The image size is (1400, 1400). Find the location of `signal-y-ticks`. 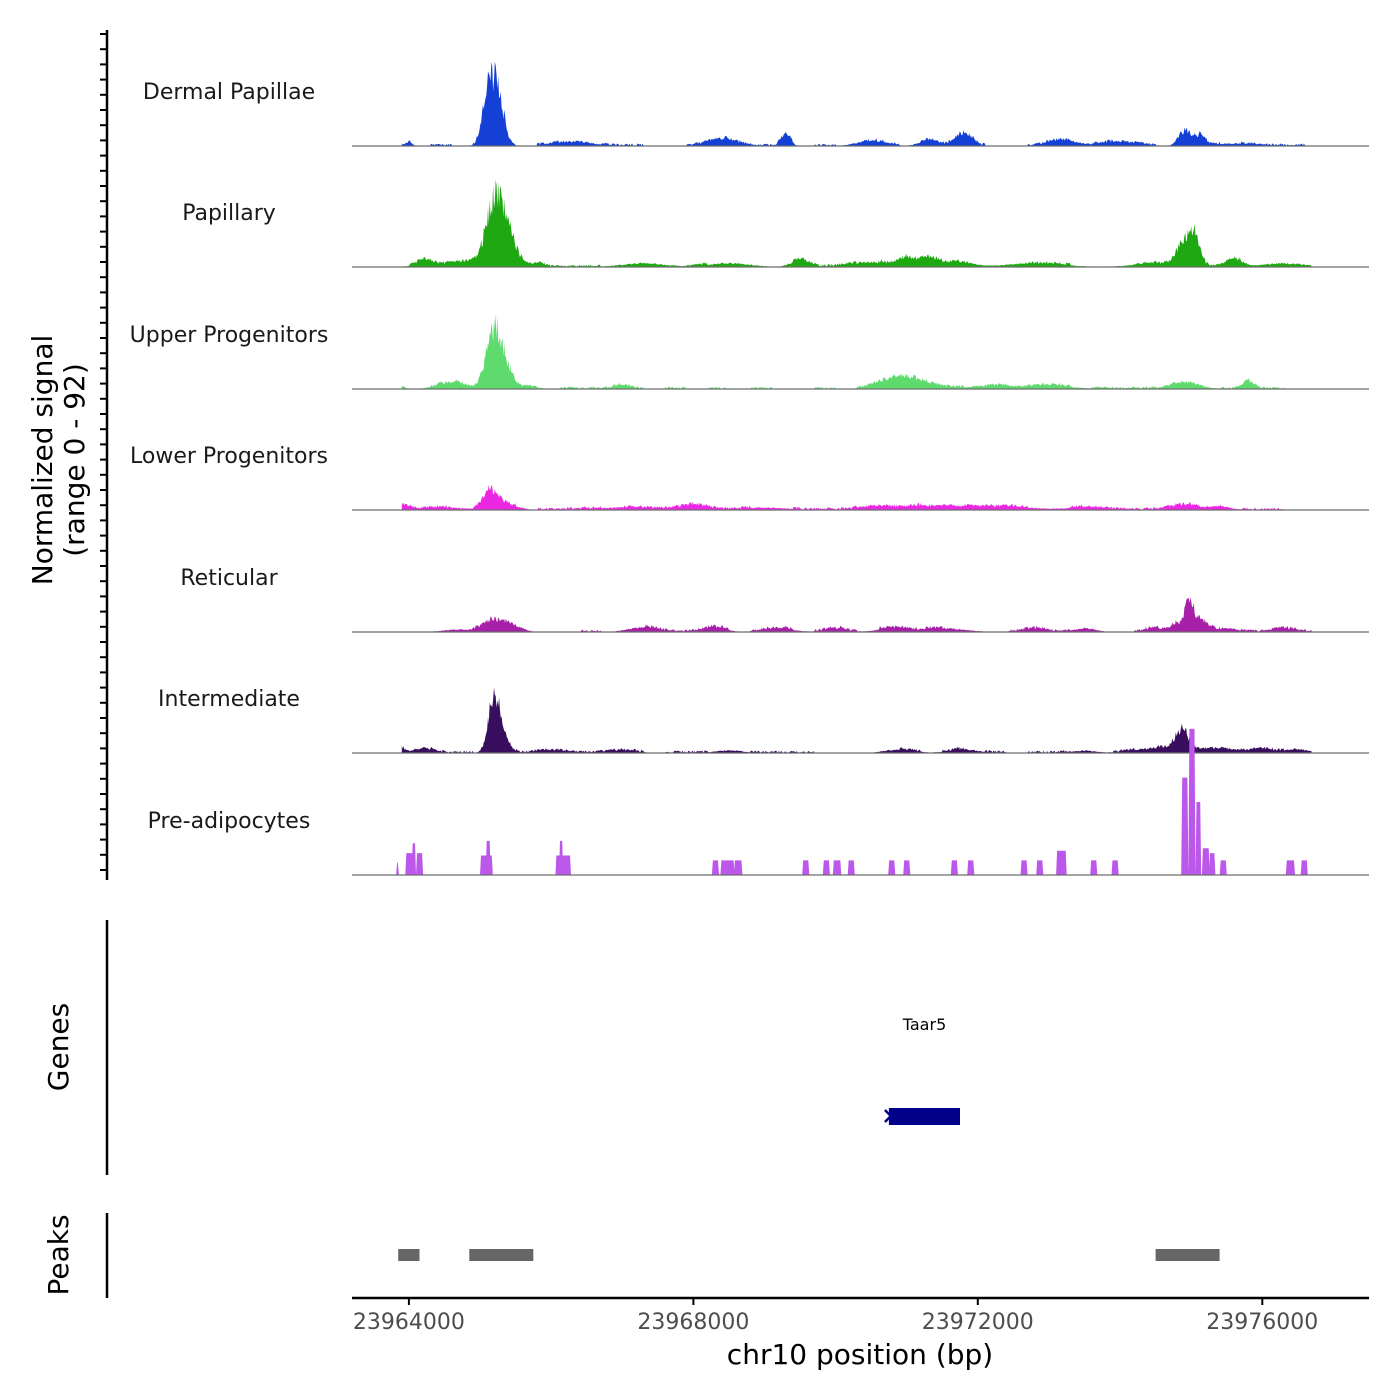

signal-y-ticks is located at coordinates (103, 452).